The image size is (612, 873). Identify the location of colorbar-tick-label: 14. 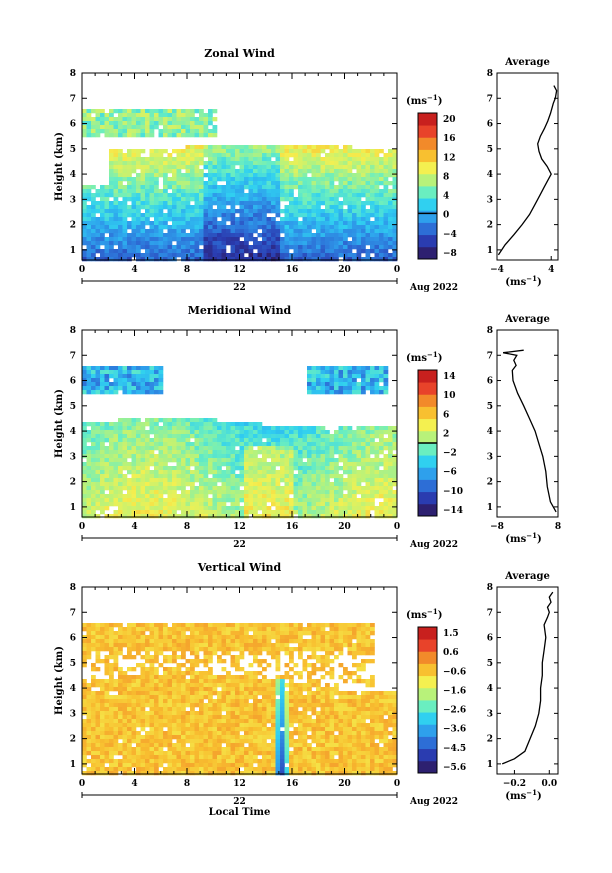
(449, 377).